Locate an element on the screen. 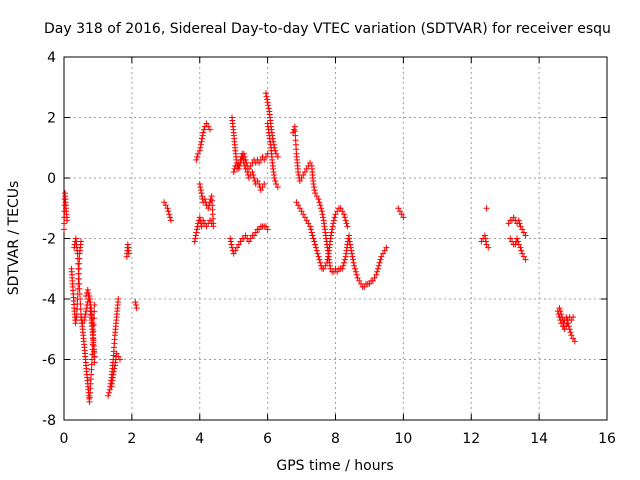 The height and width of the screenshot is (480, 640). y-tick-label: -2 is located at coordinates (49, 240).